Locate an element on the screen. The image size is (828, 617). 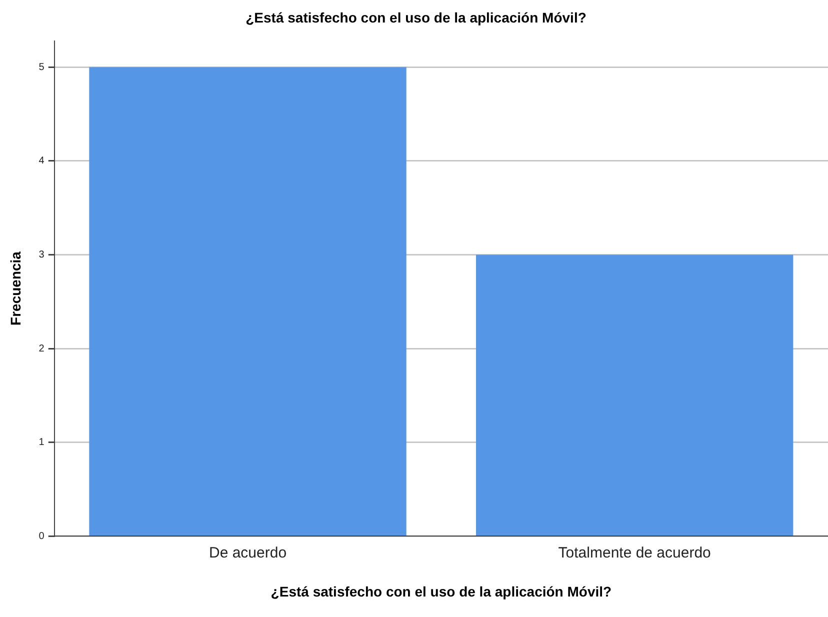
y-tick-label: 1 is located at coordinates (41, 442).